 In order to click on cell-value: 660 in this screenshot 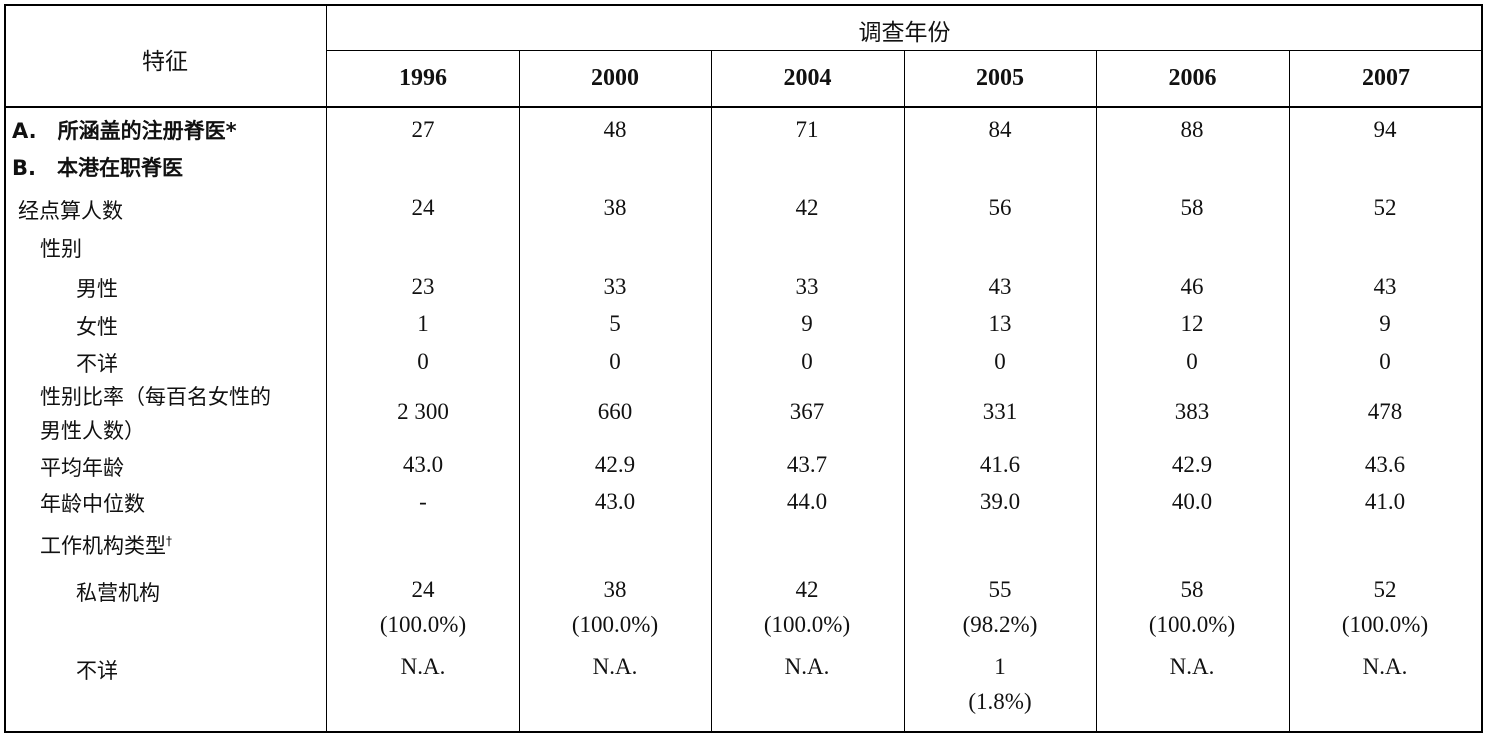, I will do `click(615, 411)`.